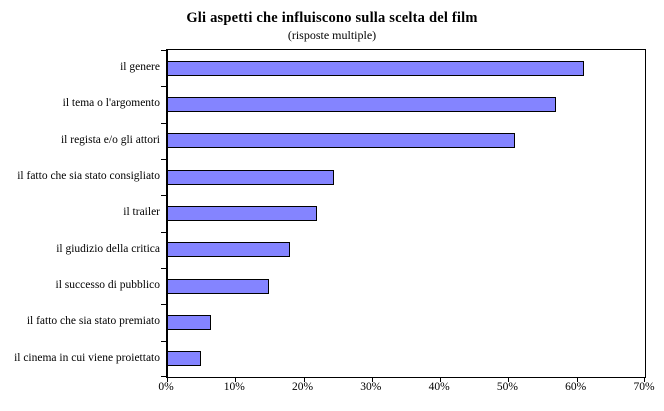 The image size is (664, 411). I want to click on category-label: il tema o l'argomento, so click(111, 103).